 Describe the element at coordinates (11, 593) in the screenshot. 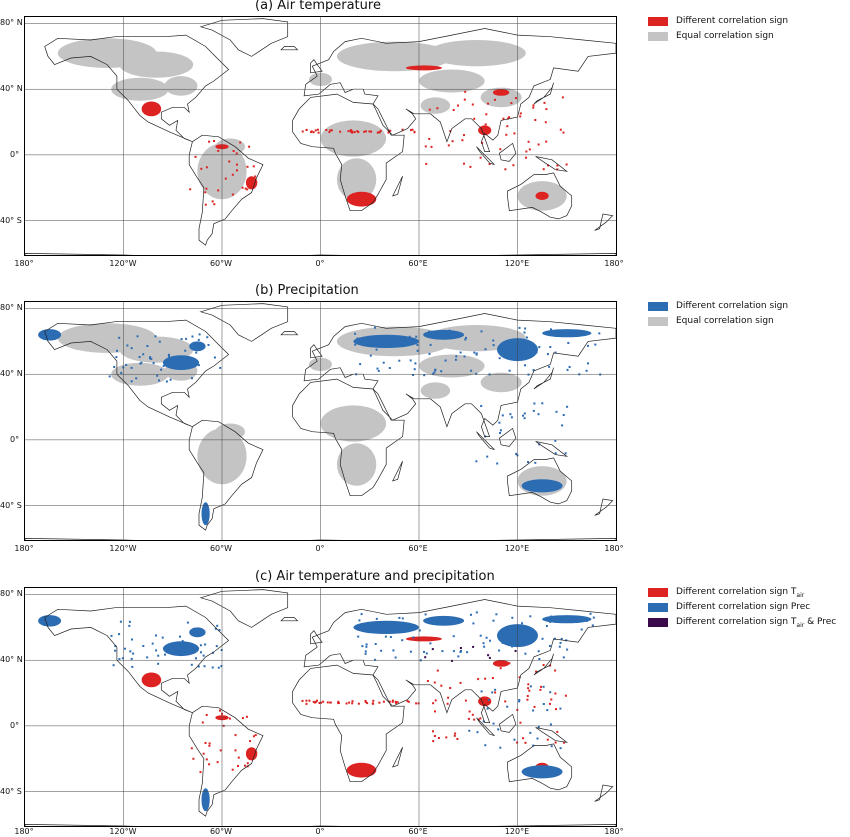

I see `lat-label: 80° N` at that location.